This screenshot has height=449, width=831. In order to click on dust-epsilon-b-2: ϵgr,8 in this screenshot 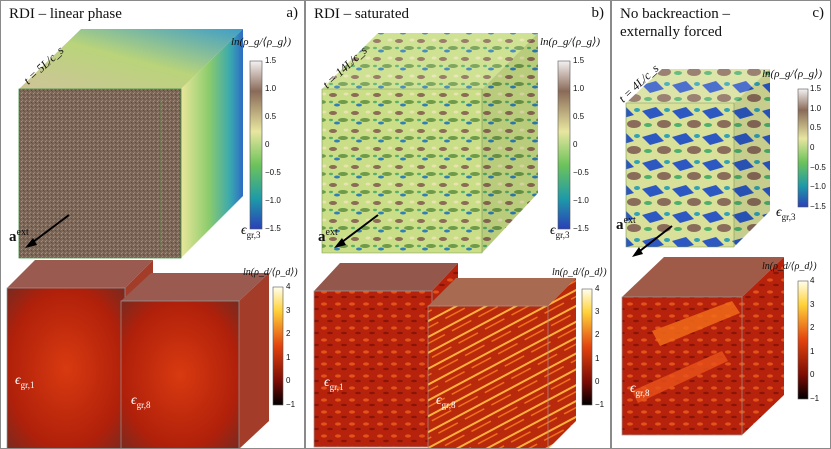, I will do `click(446, 401)`.